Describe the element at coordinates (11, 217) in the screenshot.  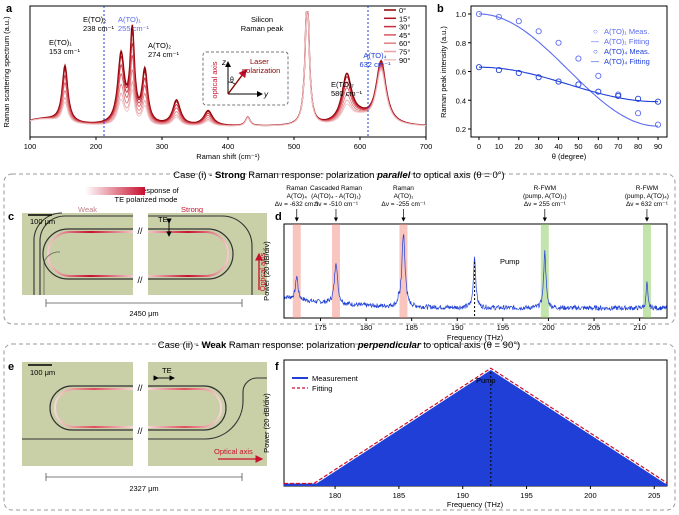
I see `panel-label-c: c` at that location.